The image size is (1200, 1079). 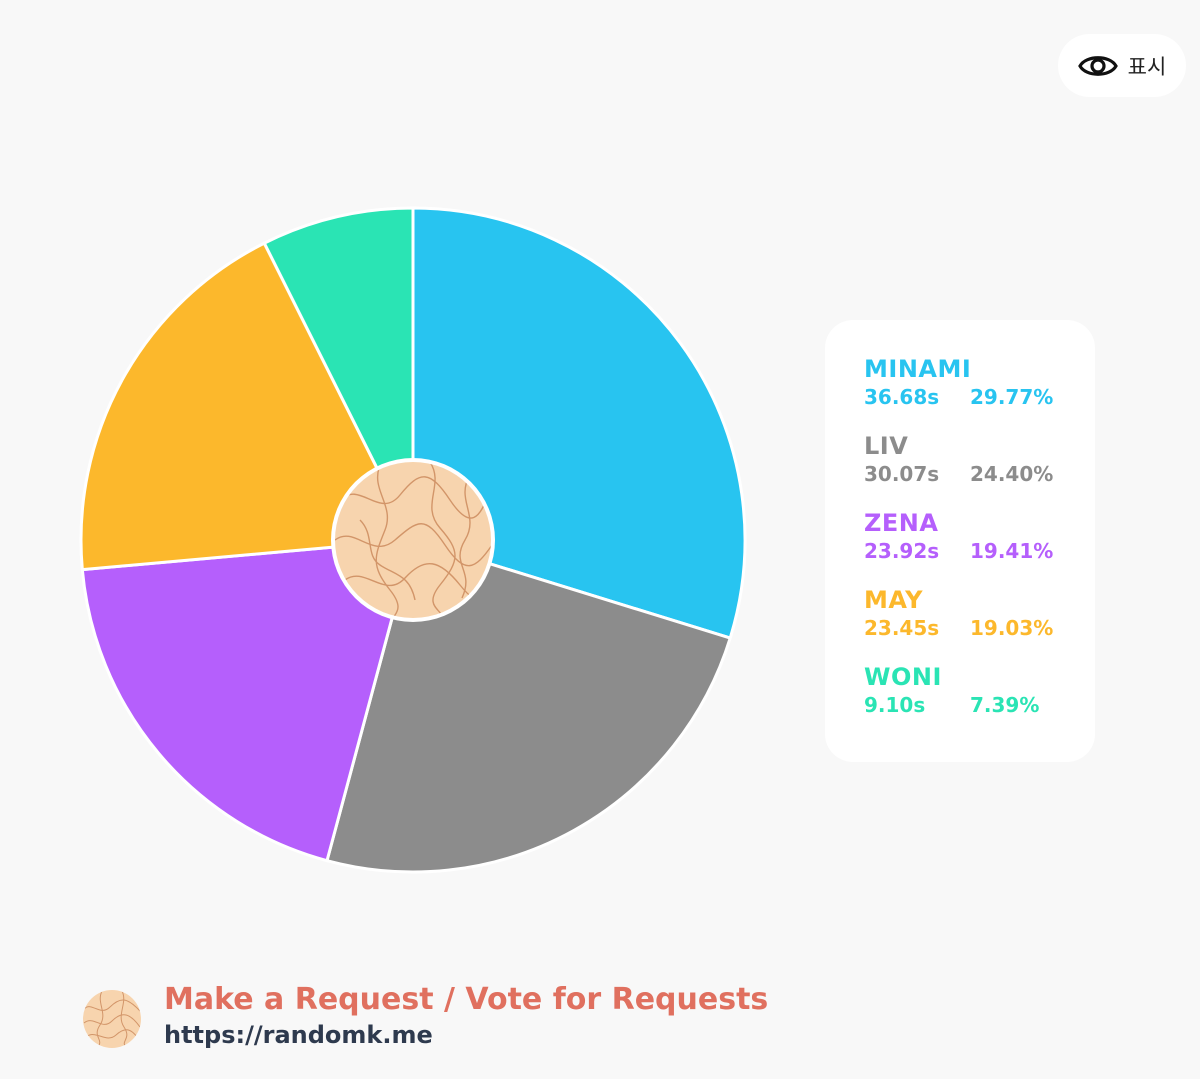 I want to click on pie-slice-zena, so click(x=247, y=700).